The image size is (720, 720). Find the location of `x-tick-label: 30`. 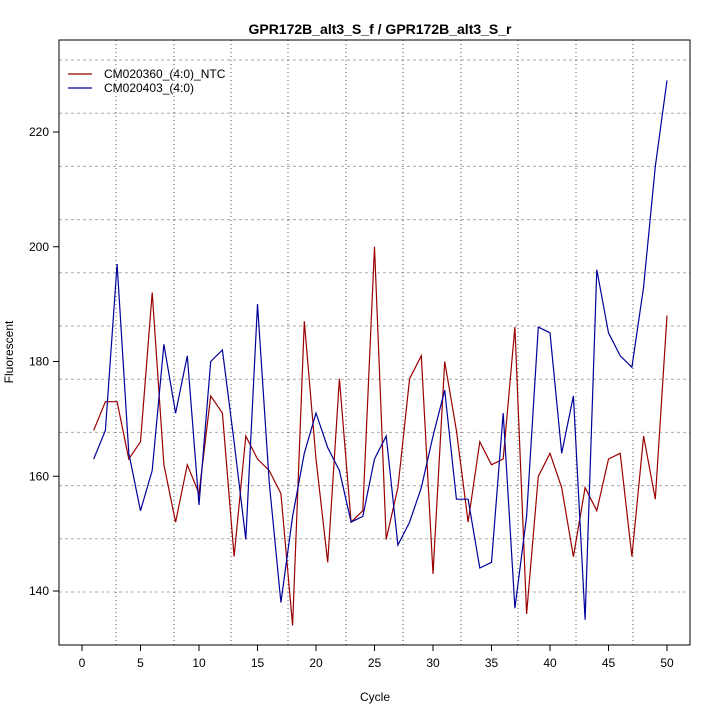

x-tick-label: 30 is located at coordinates (433, 663).